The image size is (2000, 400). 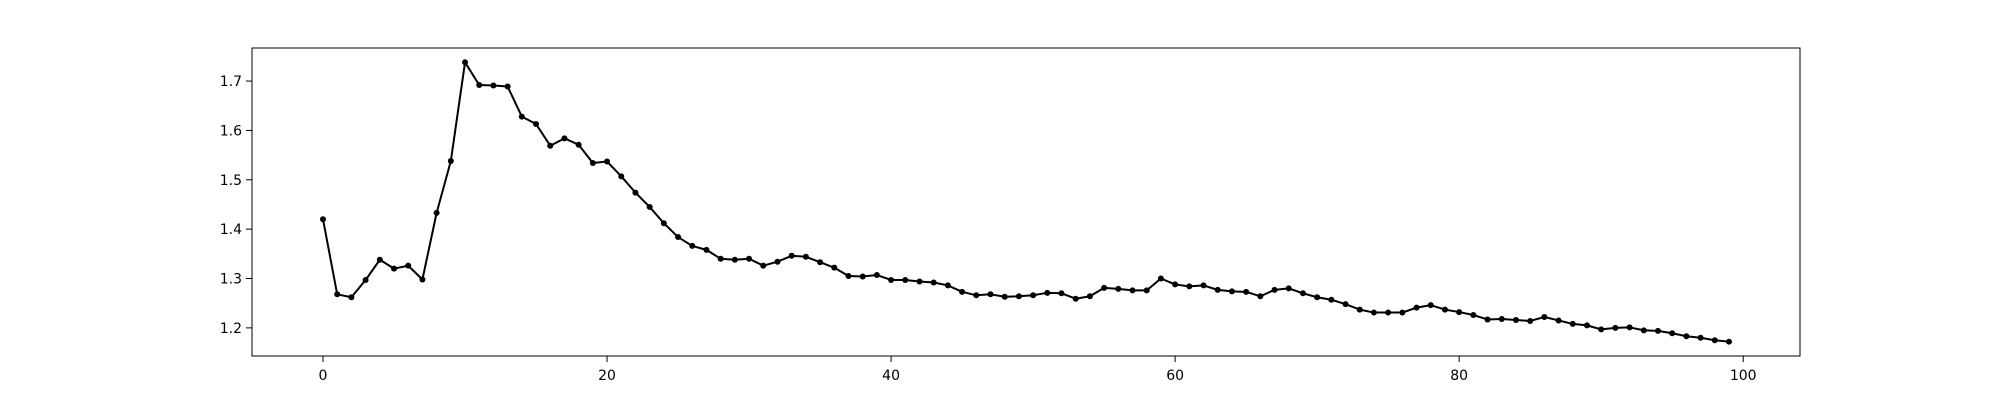 What do you see at coordinates (1743, 376) in the screenshot?
I see `x-tick-label: 100` at bounding box center [1743, 376].